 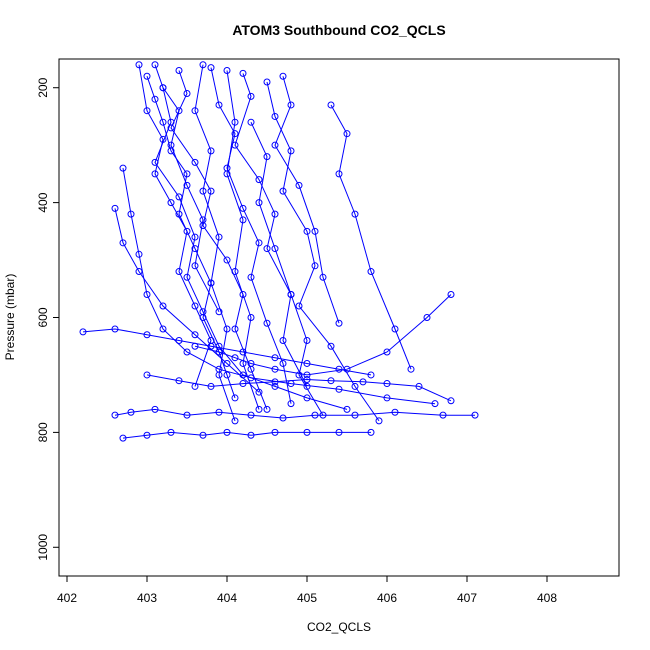 I want to click on x-tick-label: 403, so click(x=147, y=598).